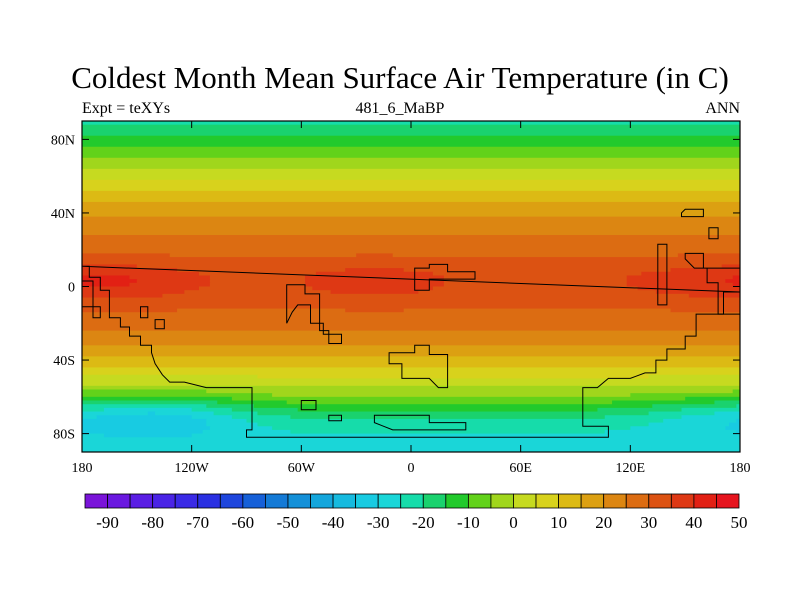  What do you see at coordinates (378, 522) in the screenshot?
I see `colorbar-label: -30` at bounding box center [378, 522].